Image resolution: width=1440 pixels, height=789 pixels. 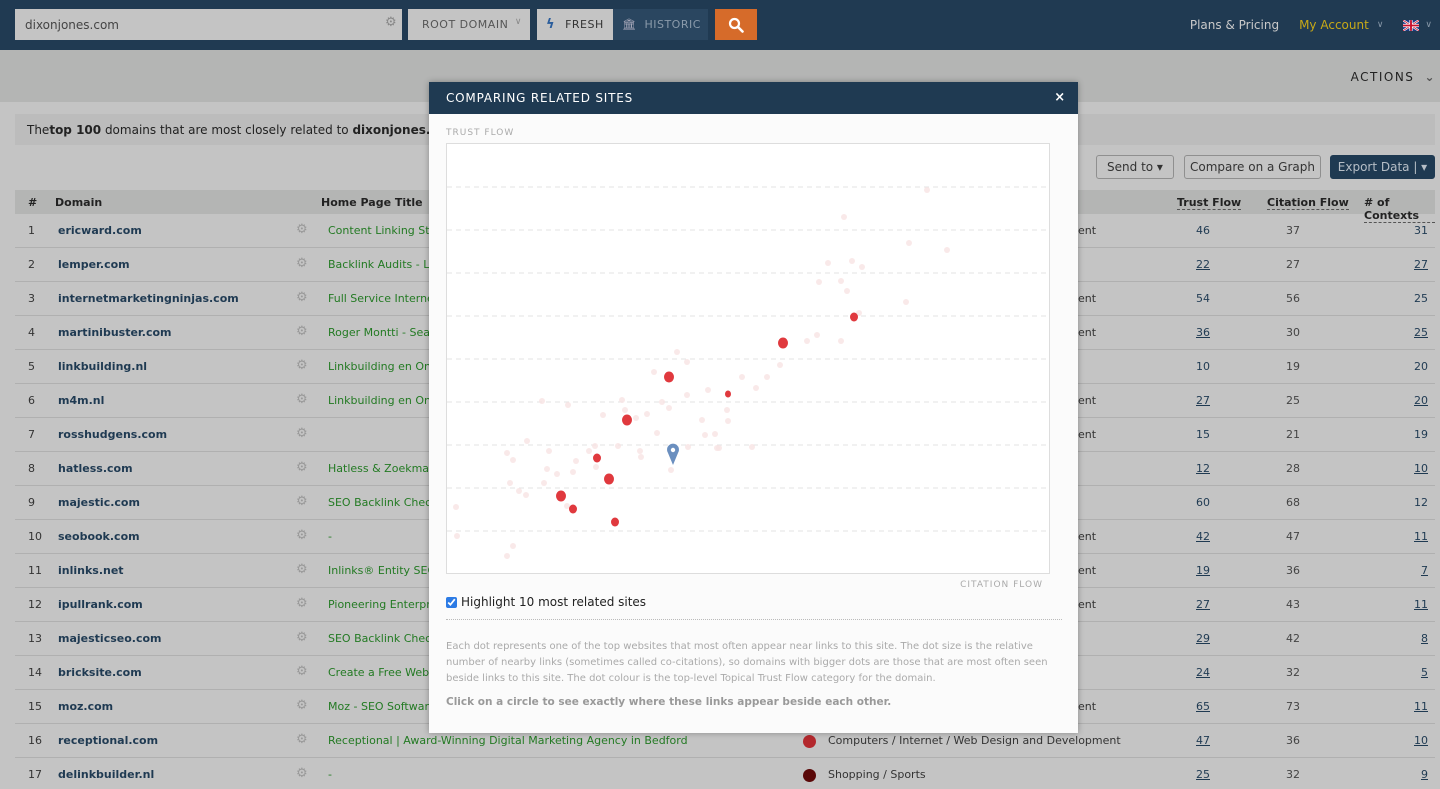 What do you see at coordinates (384, 264) in the screenshot?
I see `home-page-title: Backlink Audits - Lin` at bounding box center [384, 264].